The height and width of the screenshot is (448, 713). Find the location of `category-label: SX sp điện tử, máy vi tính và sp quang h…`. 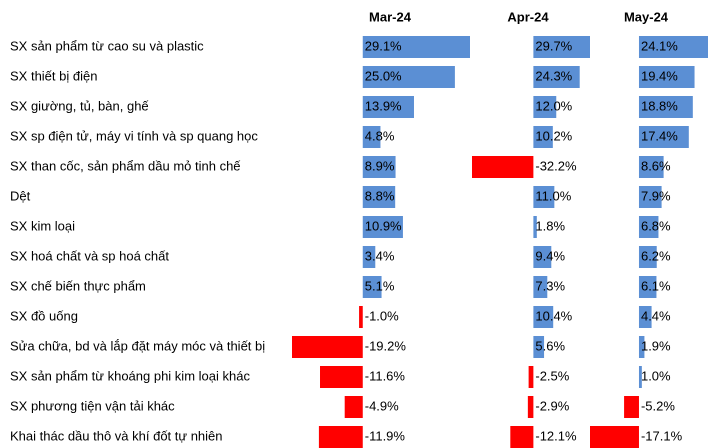

category-label: SX sp điện tử, máy vi tính và sp quang h… is located at coordinates (134, 135).